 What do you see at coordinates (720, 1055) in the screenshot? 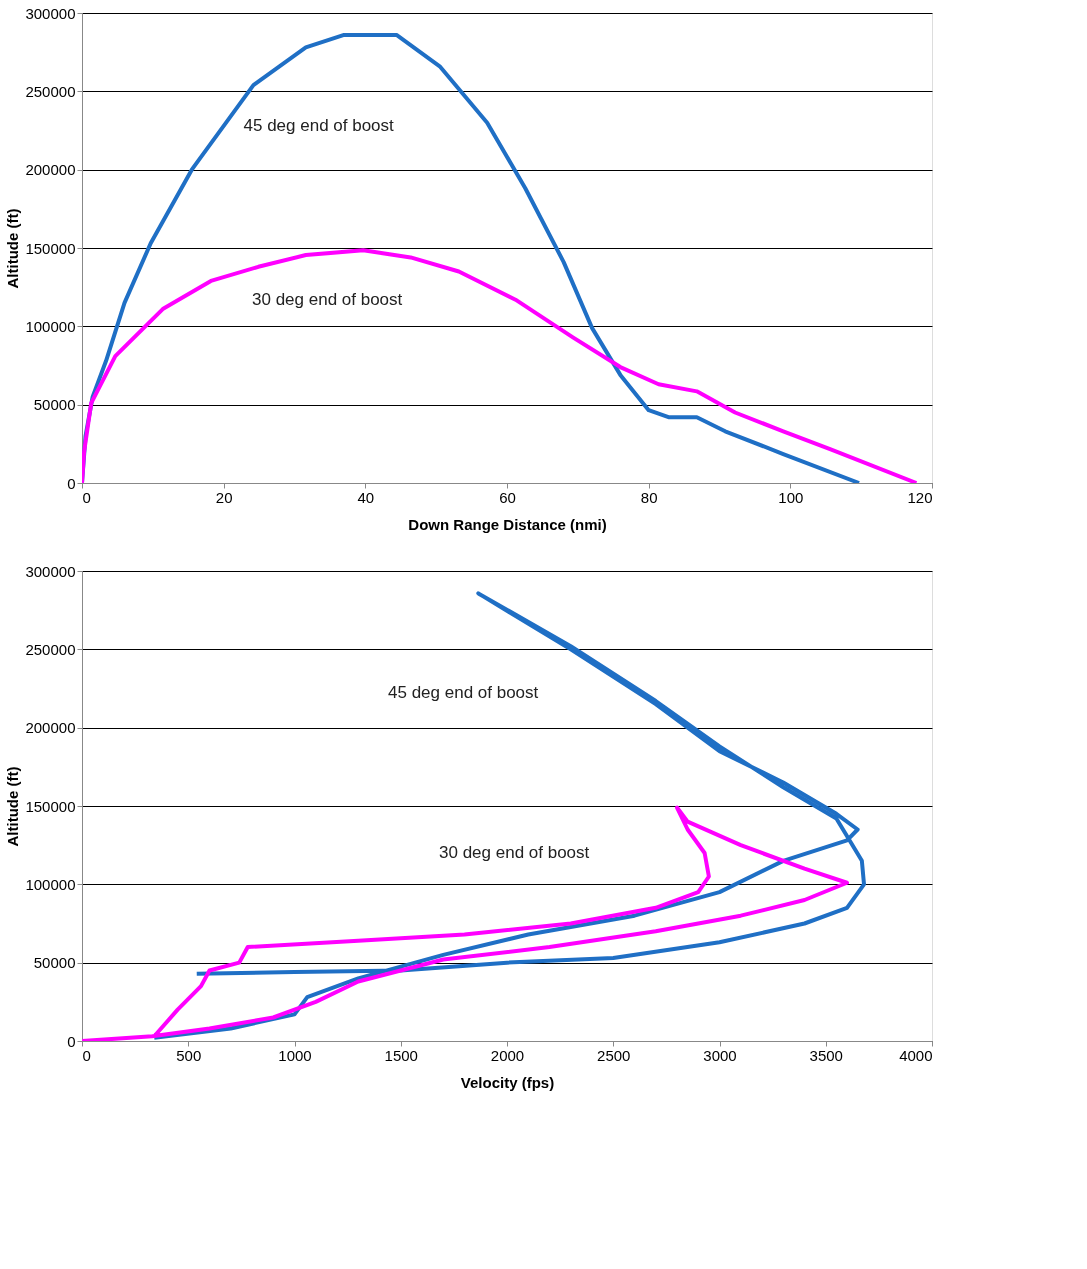
I see `x-tick-label: 3000` at bounding box center [720, 1055].